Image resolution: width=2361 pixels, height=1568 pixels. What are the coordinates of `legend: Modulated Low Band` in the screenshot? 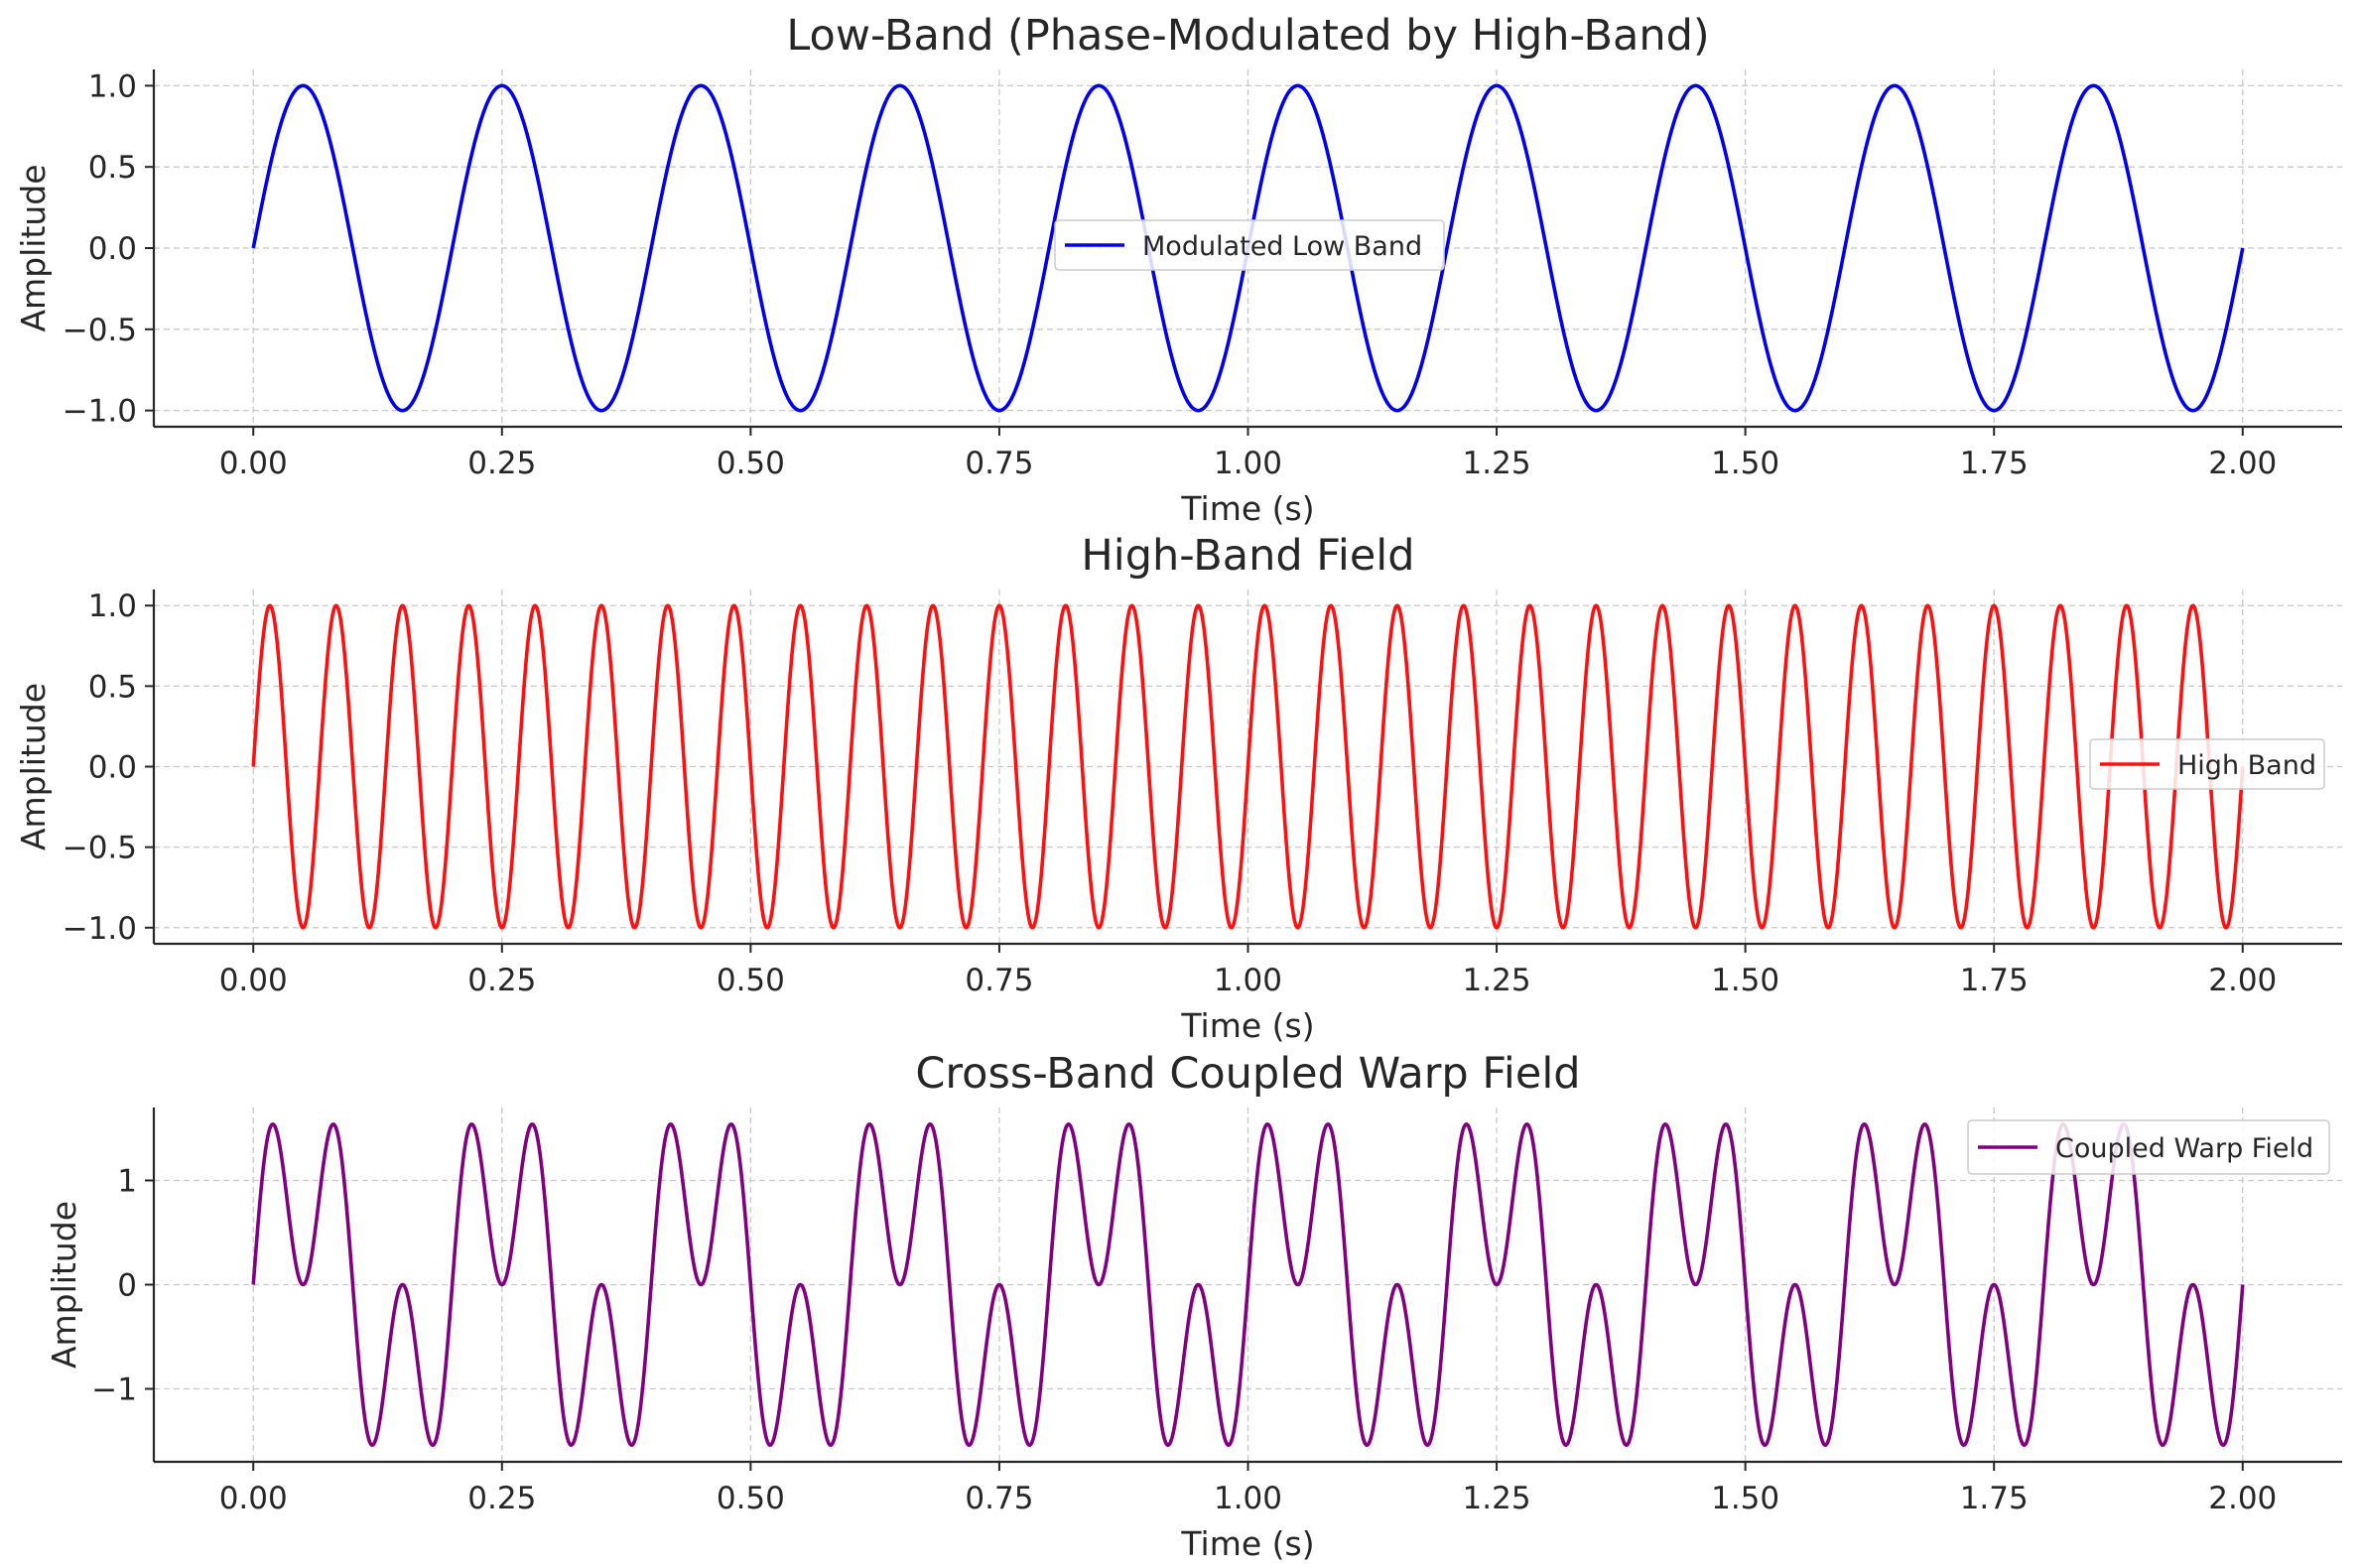 It's located at (1249, 245).